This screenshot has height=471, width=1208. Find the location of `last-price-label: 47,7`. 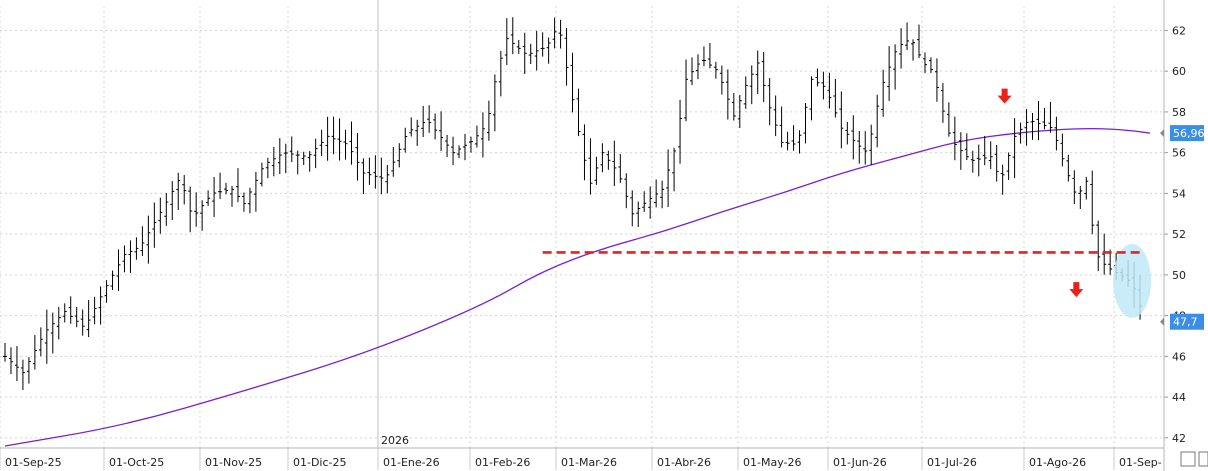

last-price-label: 47,7 is located at coordinates (1185, 322).